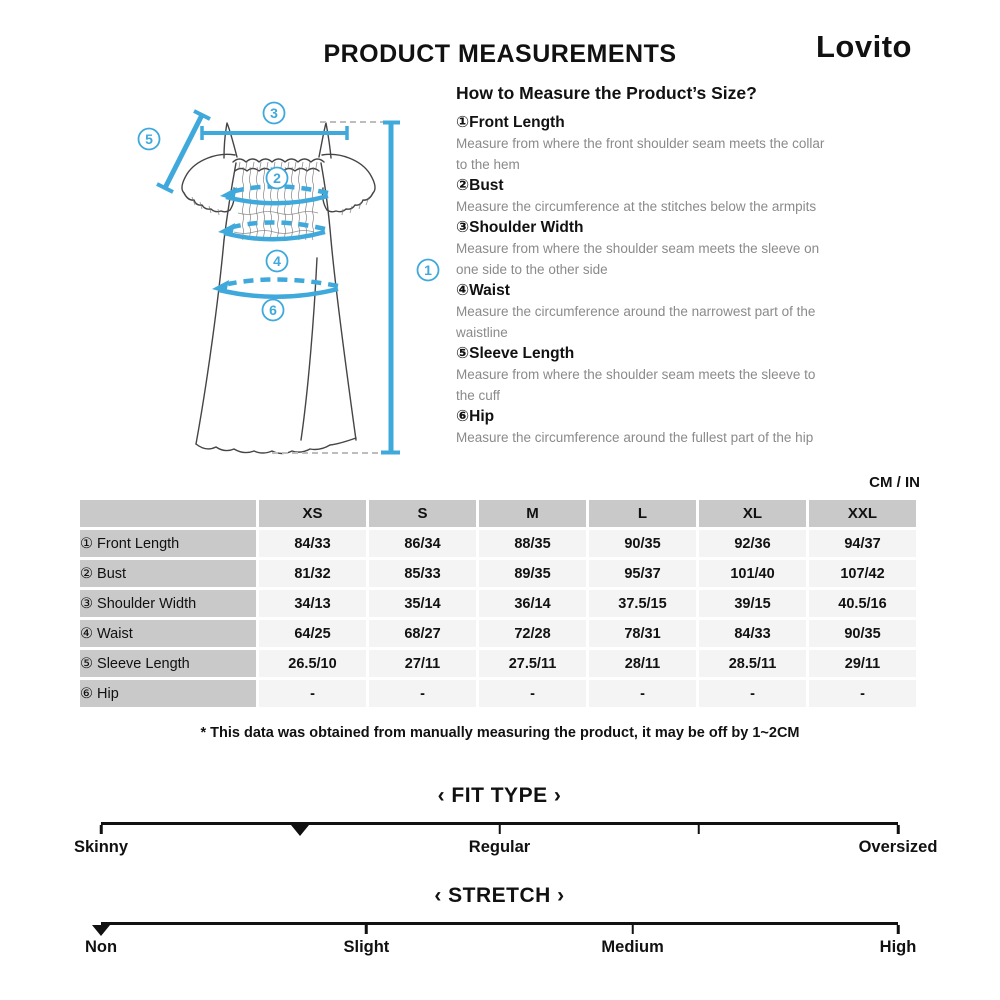 This screenshot has width=1000, height=1000. I want to click on howto-item-title: ⑤Sleeve Length, so click(515, 353).